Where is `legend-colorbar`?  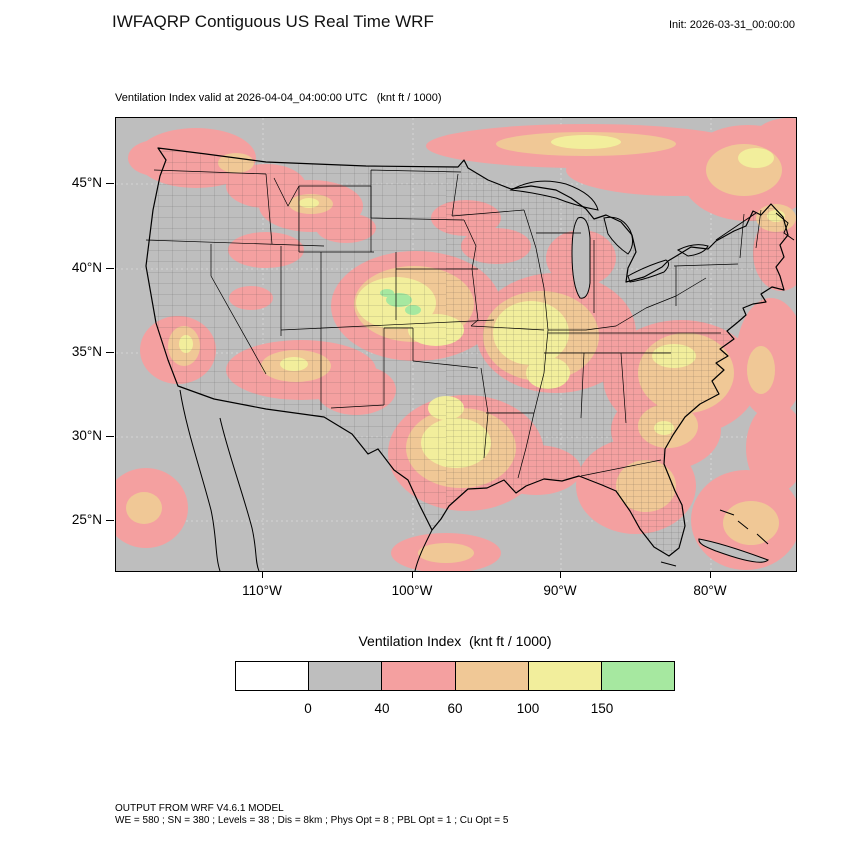 legend-colorbar is located at coordinates (455, 676).